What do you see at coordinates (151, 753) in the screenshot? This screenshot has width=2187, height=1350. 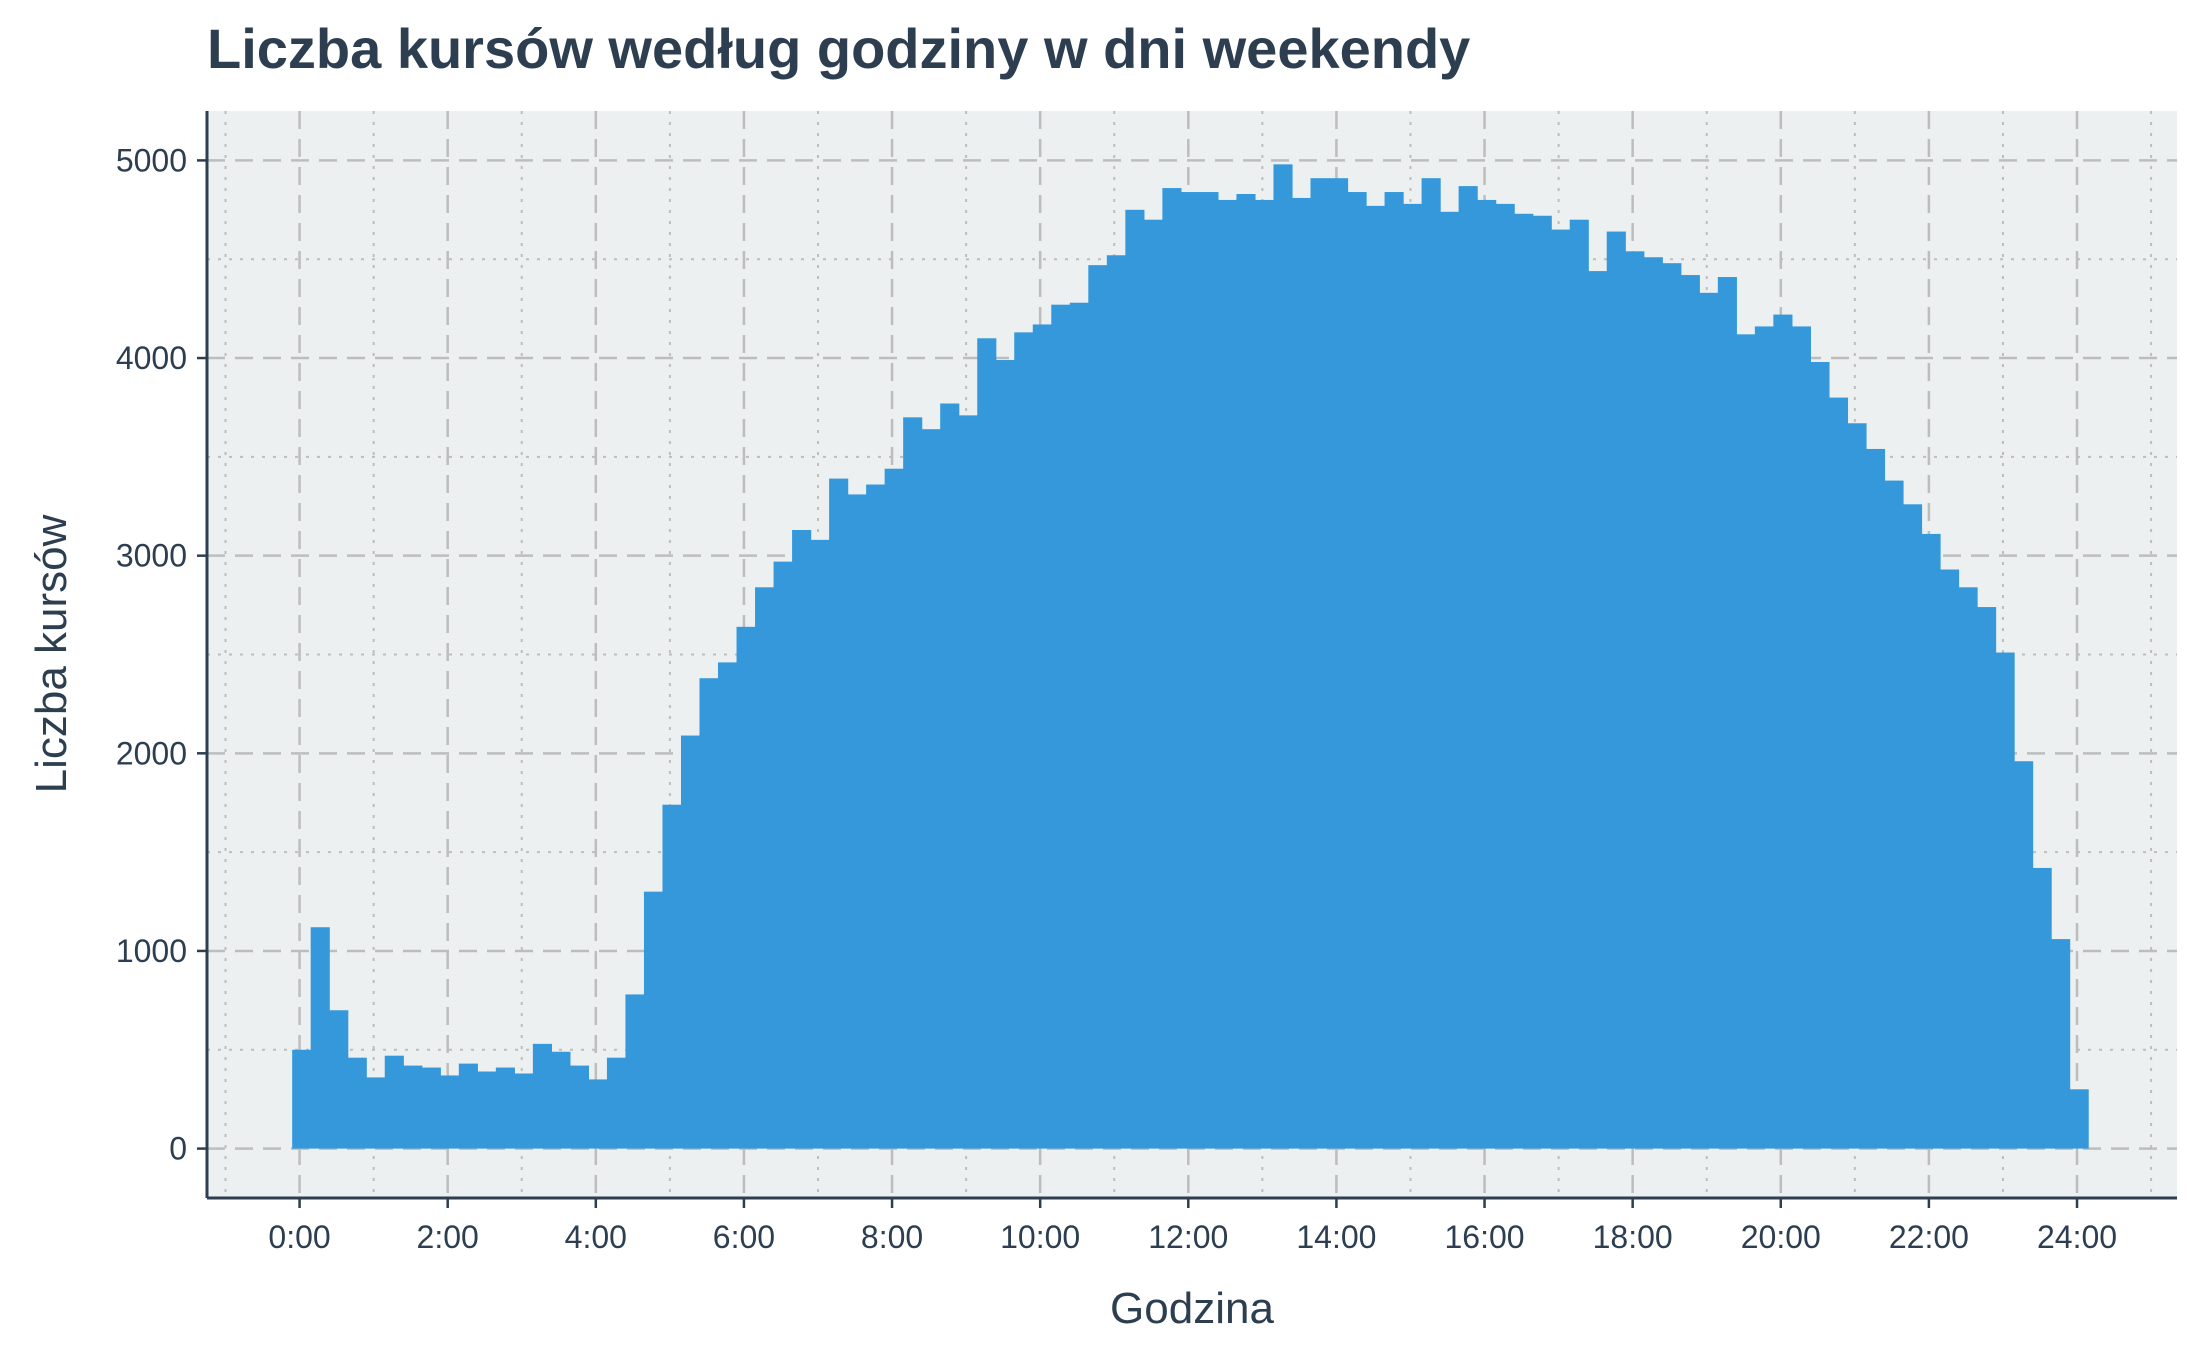 I see `y-tick-label: 2000` at bounding box center [151, 753].